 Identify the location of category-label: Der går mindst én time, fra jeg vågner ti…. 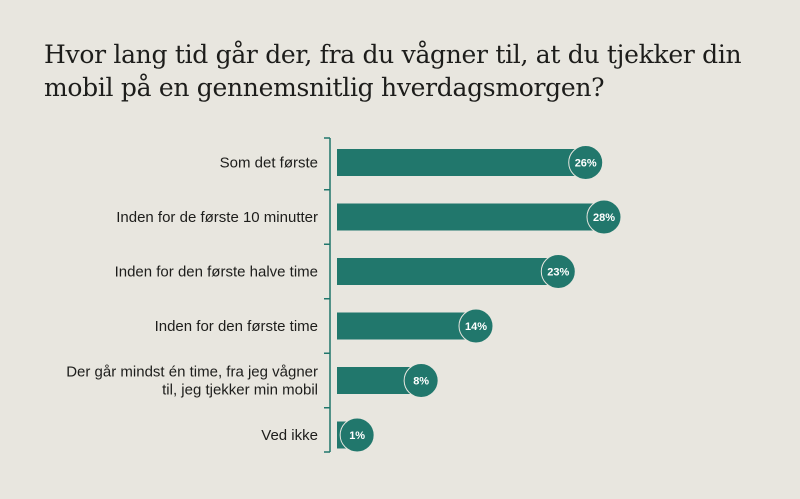
(192, 381).